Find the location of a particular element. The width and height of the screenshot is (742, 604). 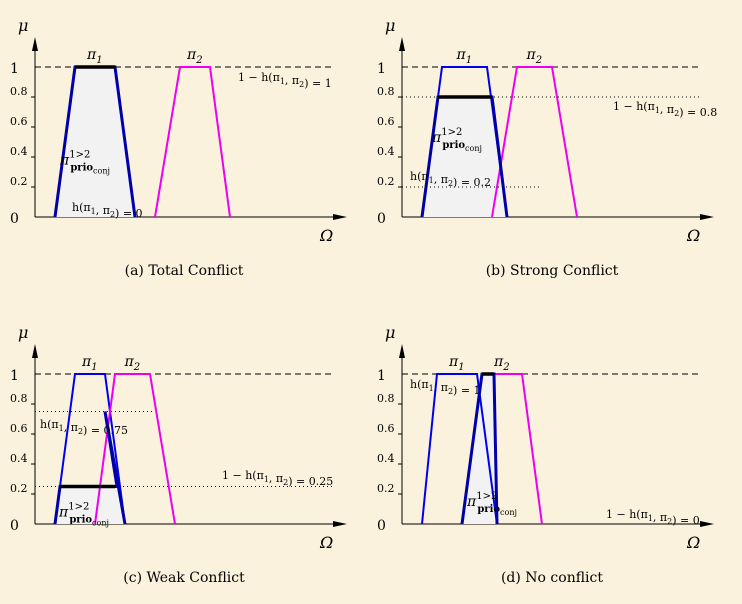

panel-caption: (a) Total Conflict is located at coordinates (184, 271).